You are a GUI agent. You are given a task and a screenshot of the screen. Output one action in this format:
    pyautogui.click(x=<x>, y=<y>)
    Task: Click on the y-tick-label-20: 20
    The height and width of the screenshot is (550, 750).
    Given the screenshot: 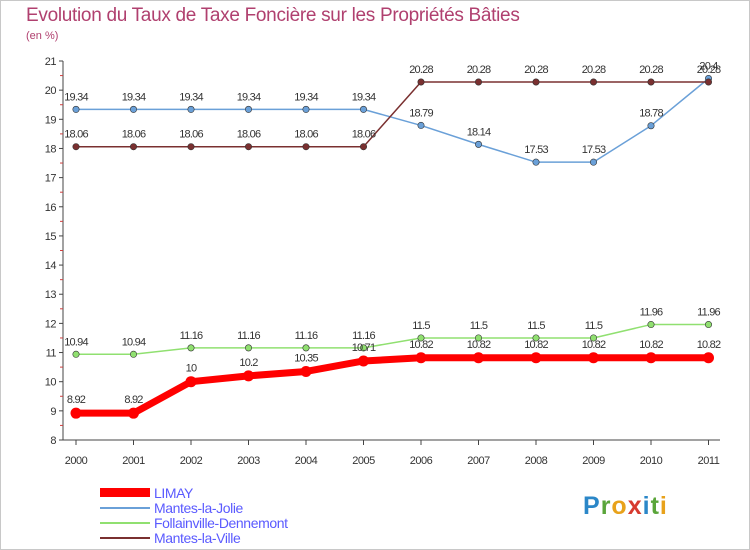 What is the action you would take?
    pyautogui.click(x=51, y=91)
    